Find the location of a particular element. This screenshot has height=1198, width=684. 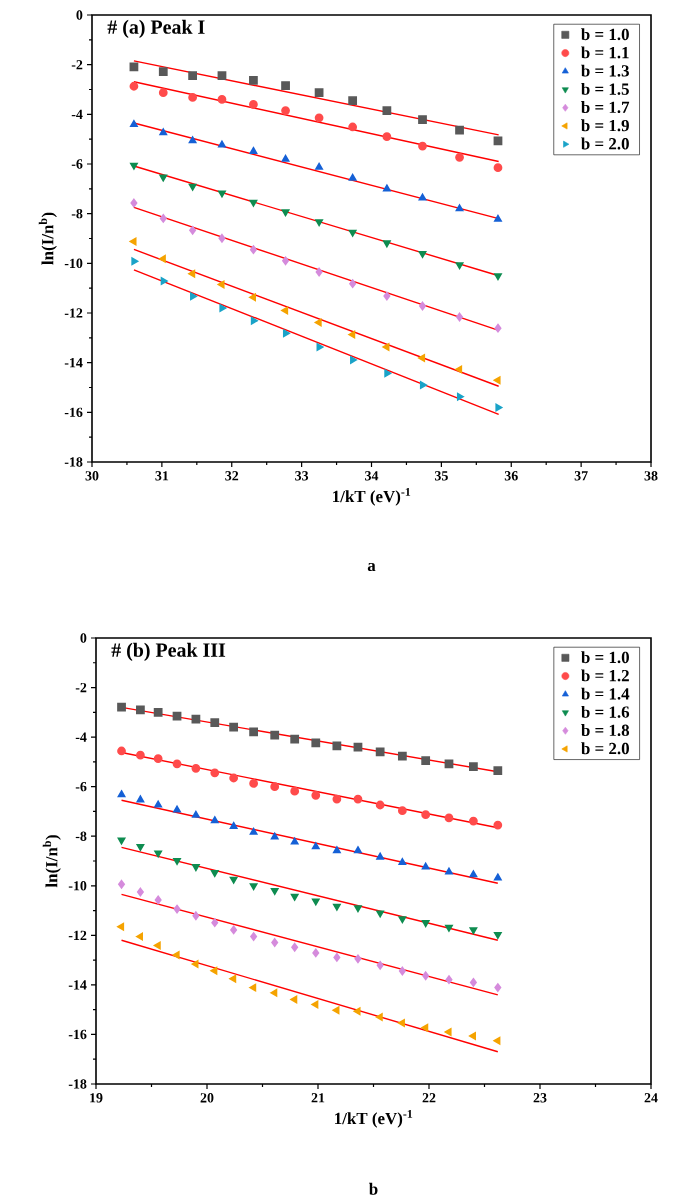

legend-label: b = 1.4 is located at coordinates (605, 693).